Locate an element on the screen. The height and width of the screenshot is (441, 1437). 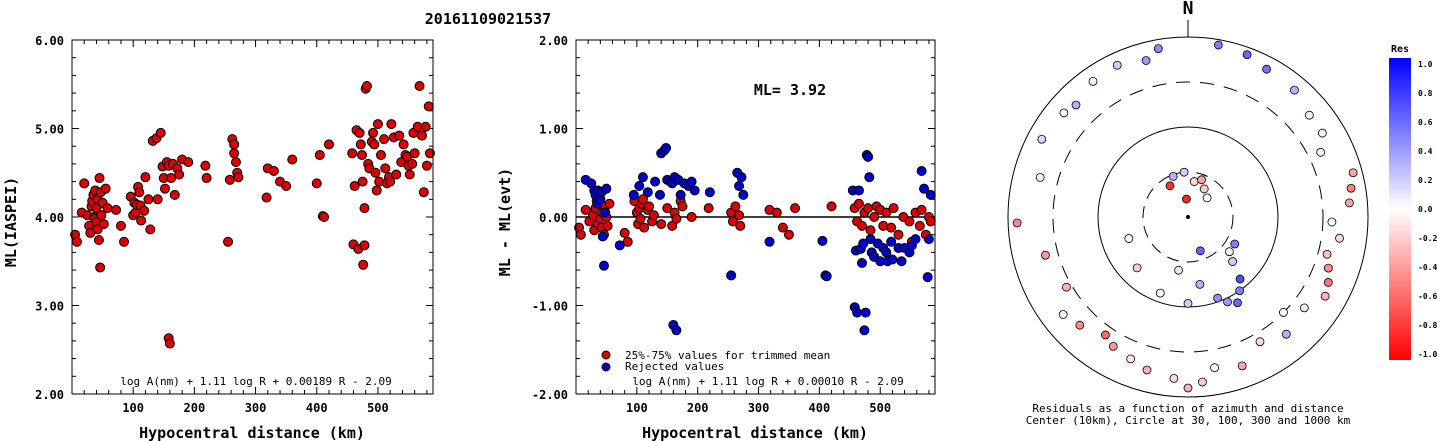
colorbar-tick-label: 0.6 is located at coordinates (1425, 122).